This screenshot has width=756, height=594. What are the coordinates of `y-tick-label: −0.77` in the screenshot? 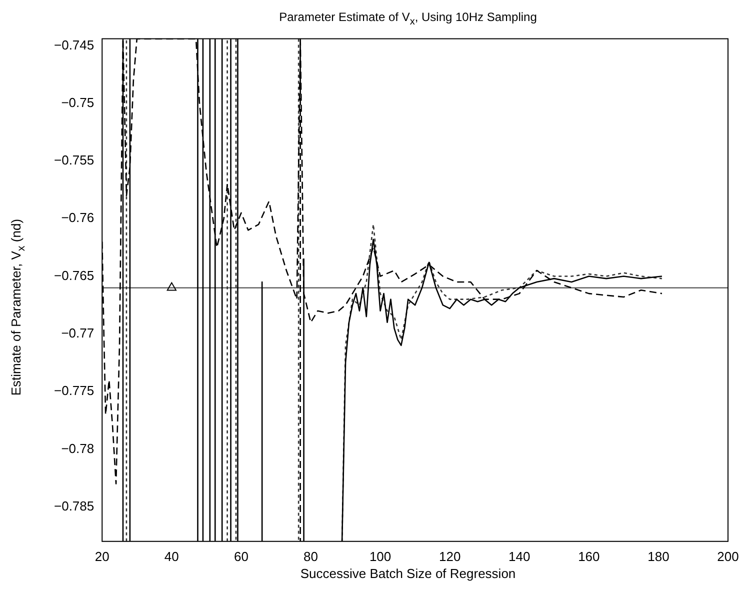 It's located at (77, 332).